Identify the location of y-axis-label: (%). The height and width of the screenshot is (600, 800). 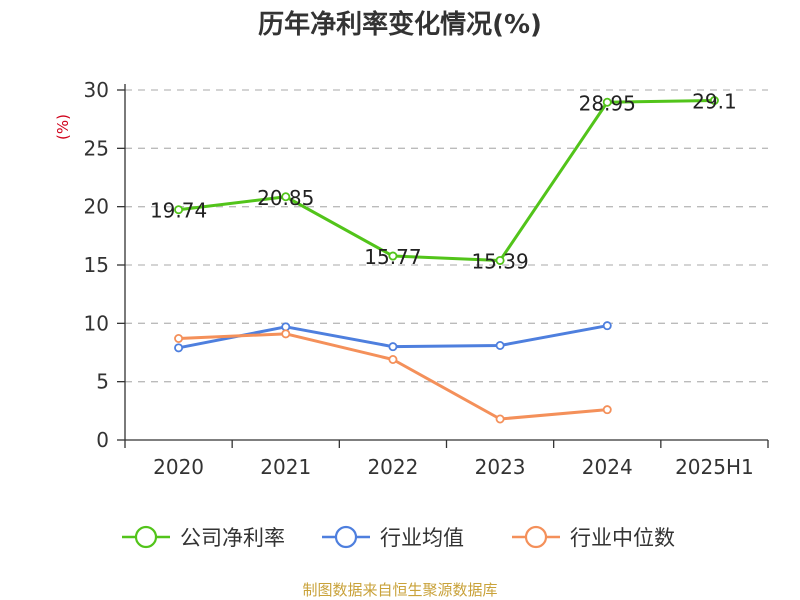
(63, 127).